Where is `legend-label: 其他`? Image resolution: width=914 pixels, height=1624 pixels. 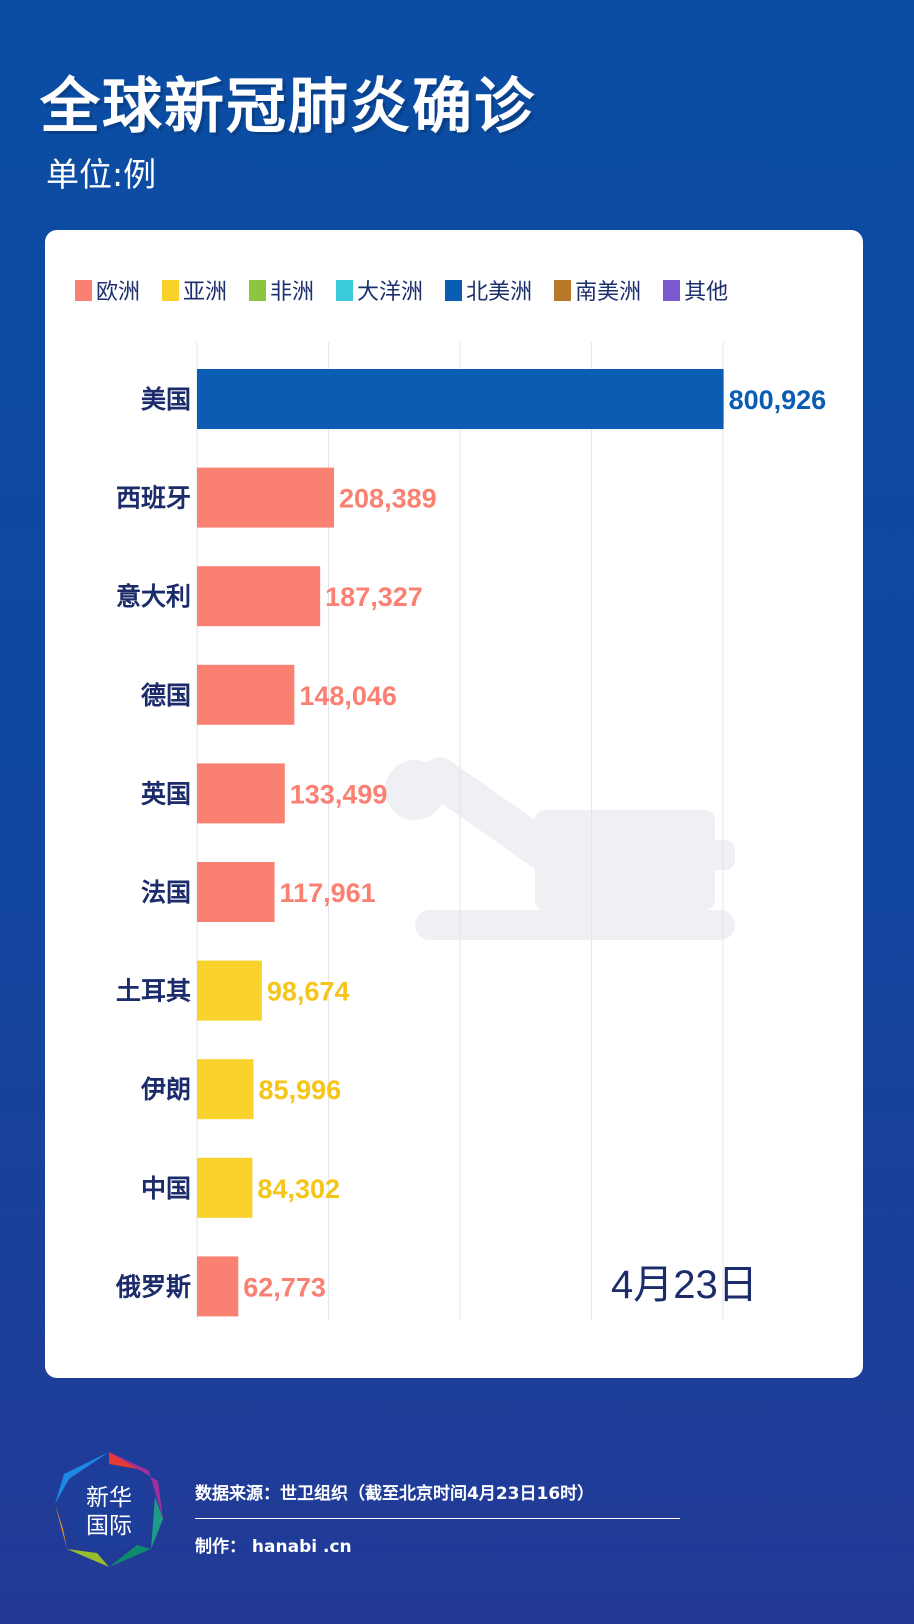
legend-label: 其他 is located at coordinates (706, 292).